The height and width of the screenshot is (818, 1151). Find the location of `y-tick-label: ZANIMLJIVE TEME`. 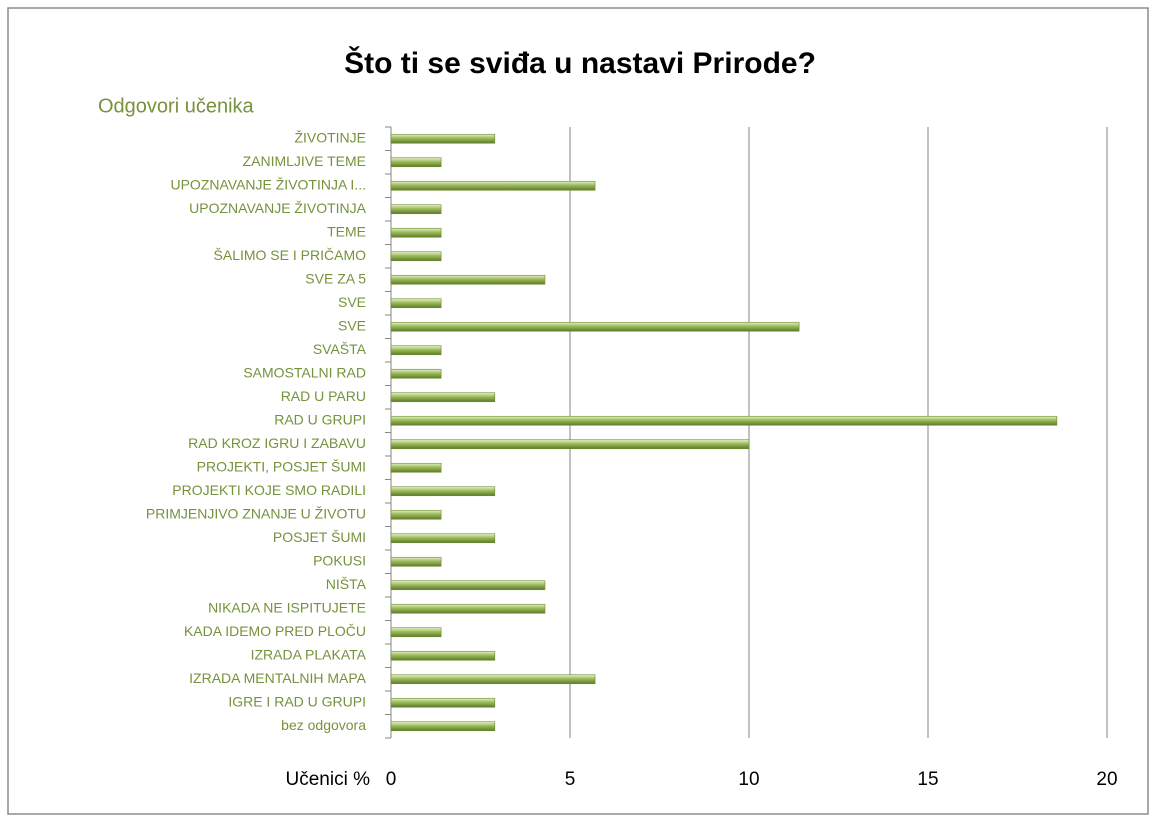

y-tick-label: ZANIMLJIVE TEME is located at coordinates (304, 161).